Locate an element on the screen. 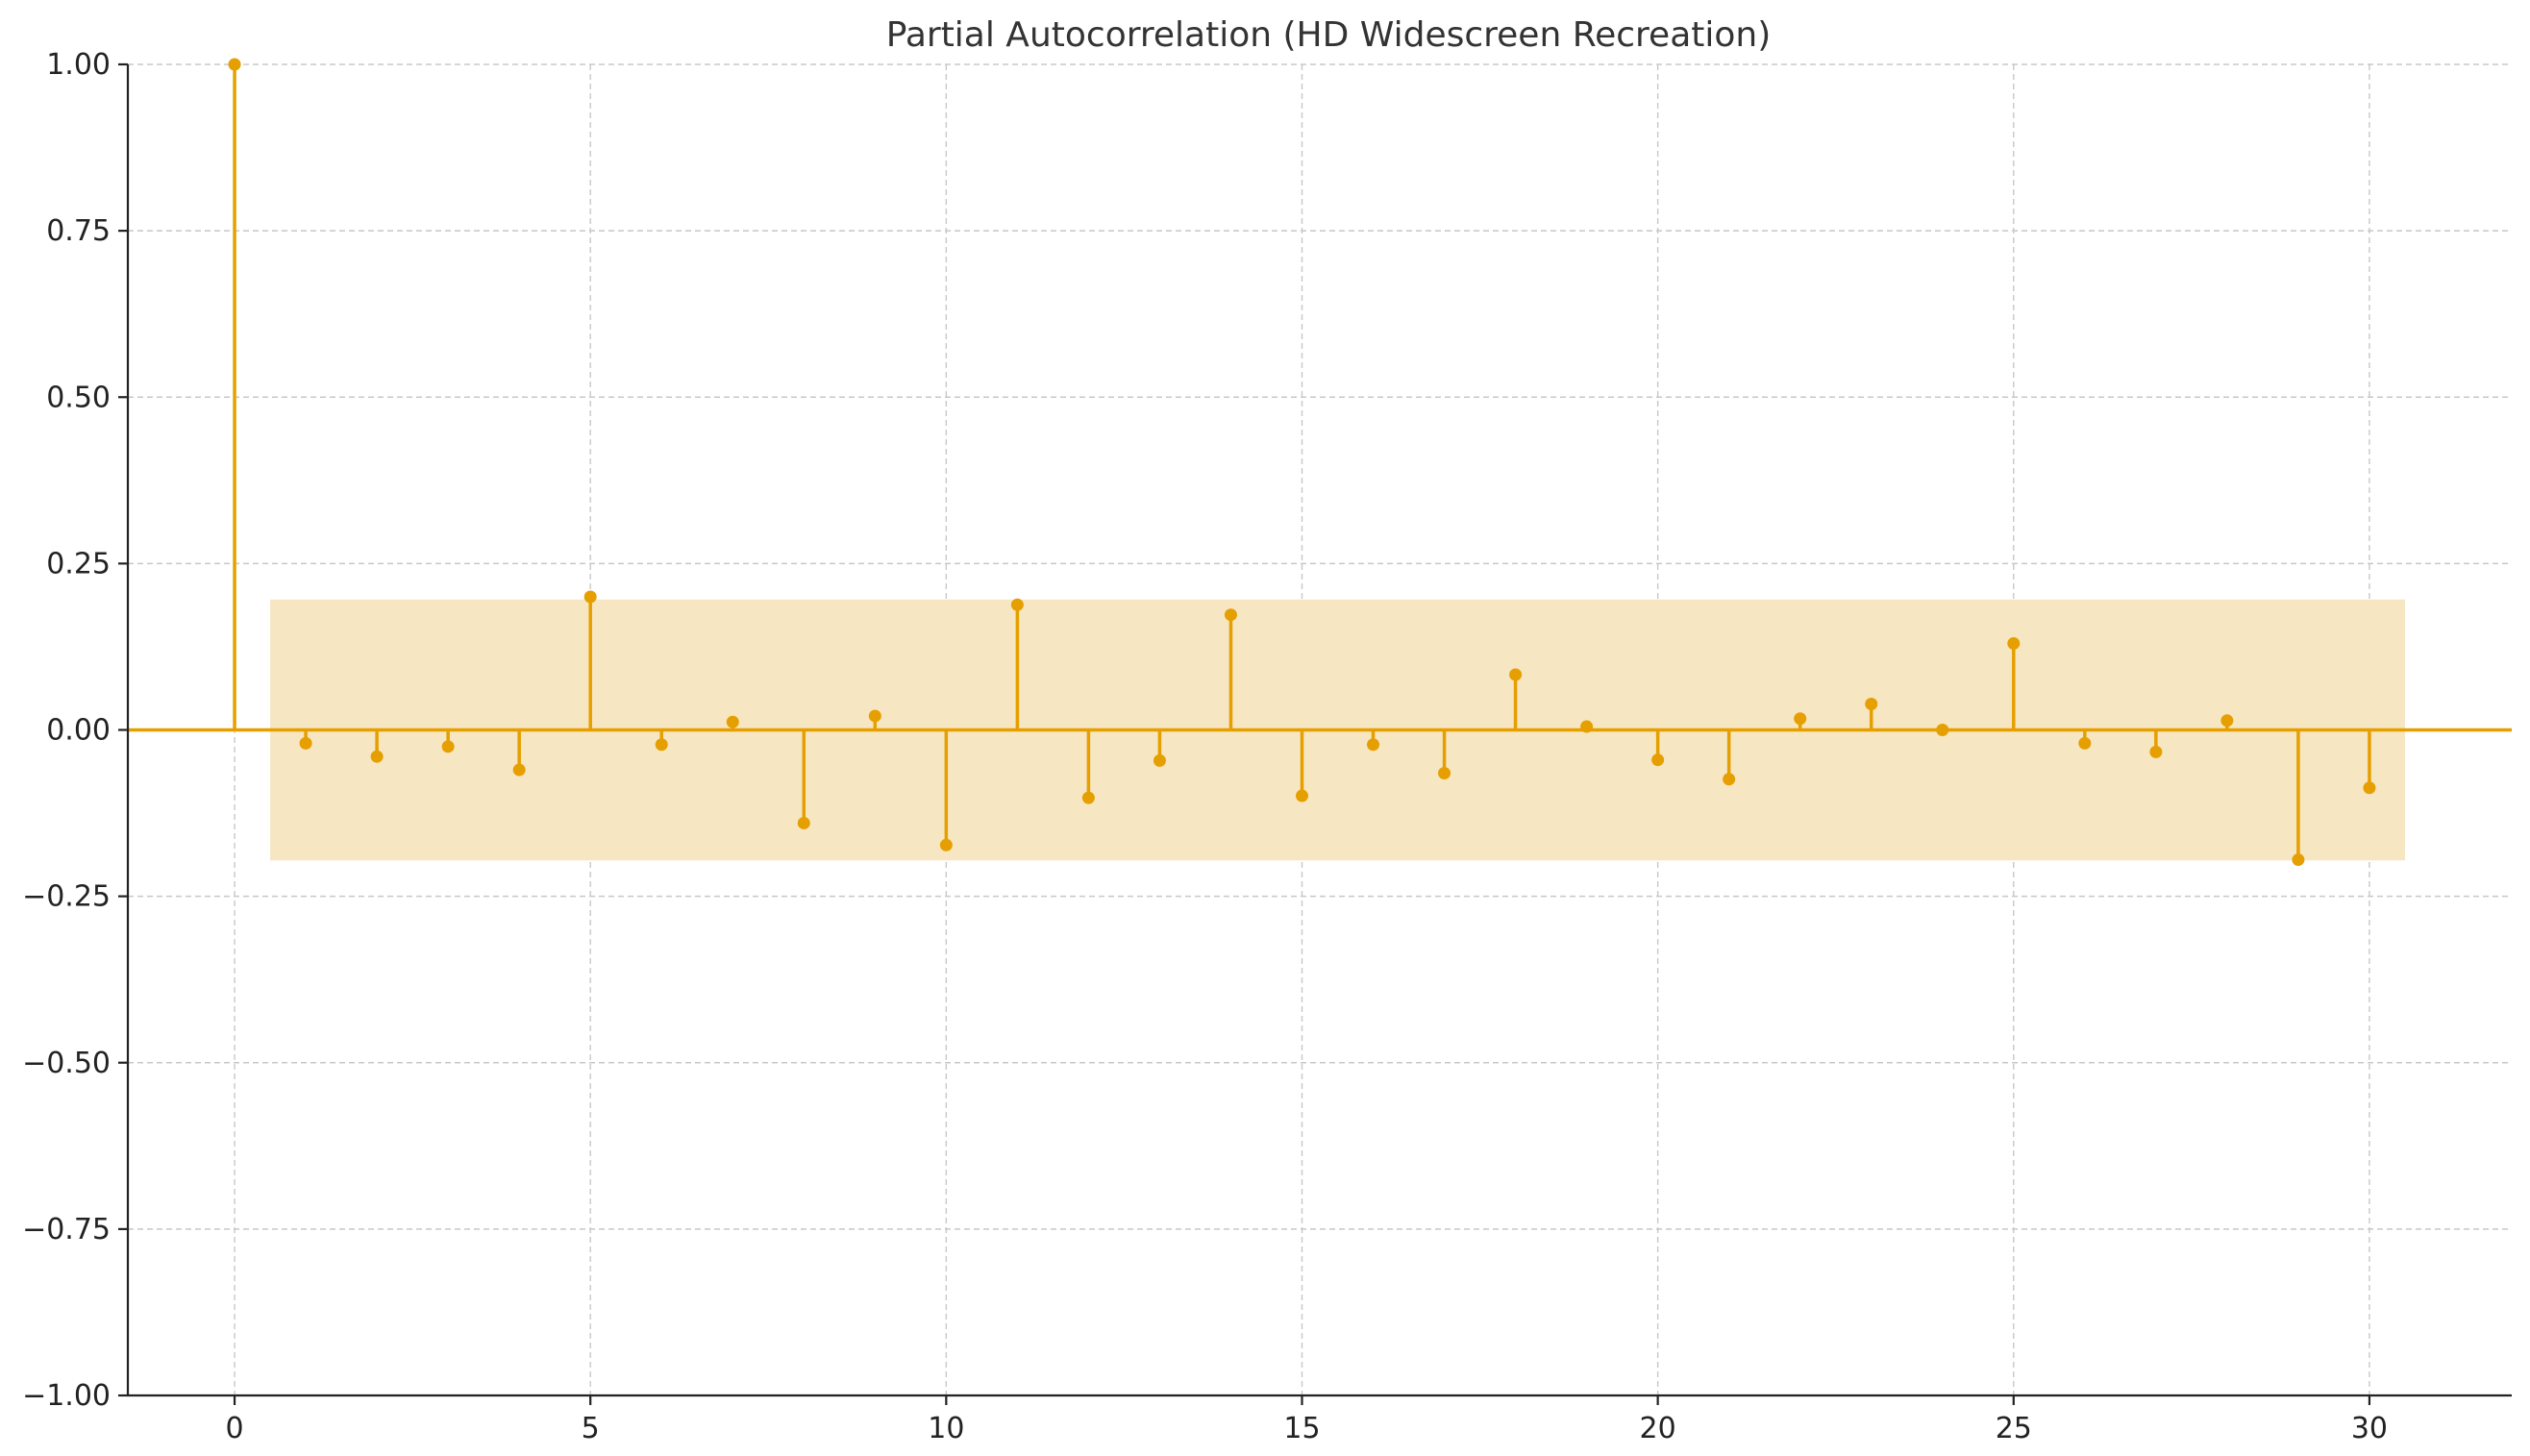 The width and height of the screenshot is (2530, 1456). x-tick-label: 25 is located at coordinates (2014, 1429).